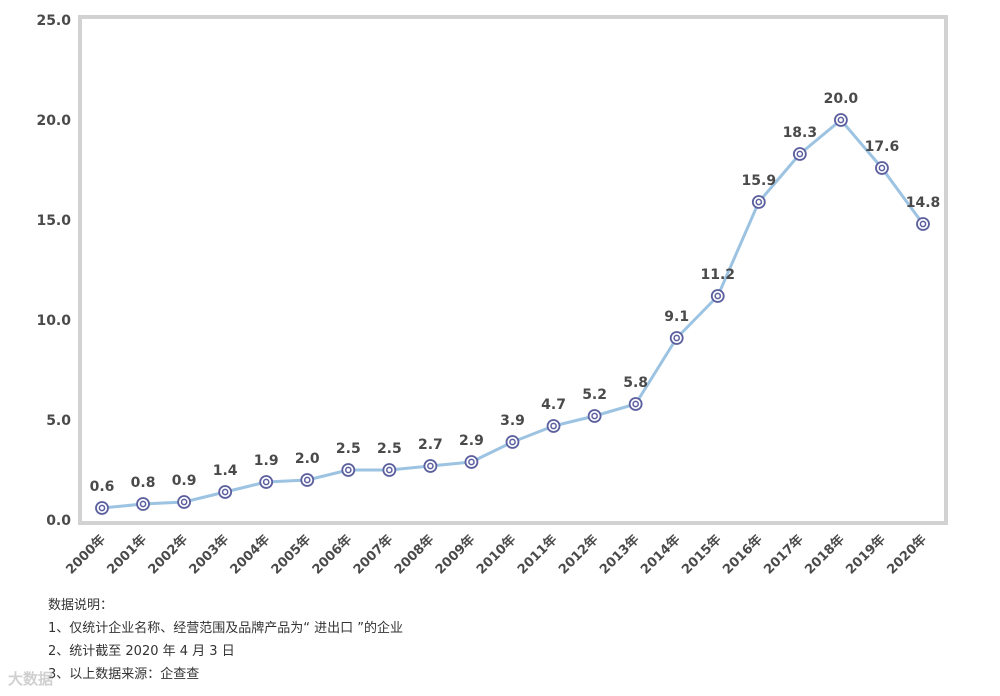 Image resolution: width=1000 pixels, height=696 pixels. Describe the element at coordinates (373, 555) in the screenshot. I see `x-tick-label: 2007年` at that location.